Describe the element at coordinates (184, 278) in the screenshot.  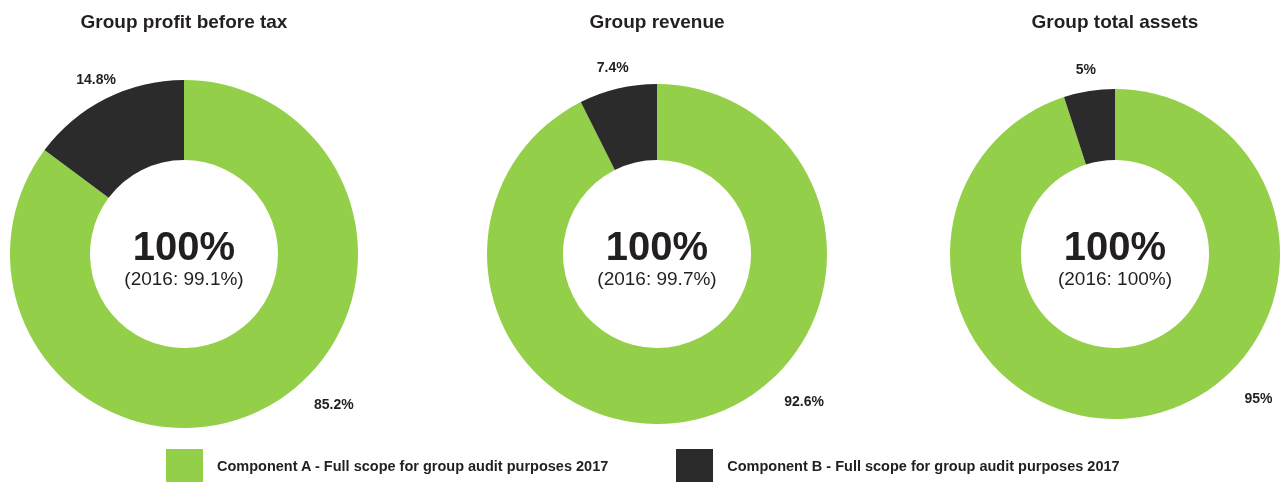
I see `text: (2016: 99.1%)` at that location.